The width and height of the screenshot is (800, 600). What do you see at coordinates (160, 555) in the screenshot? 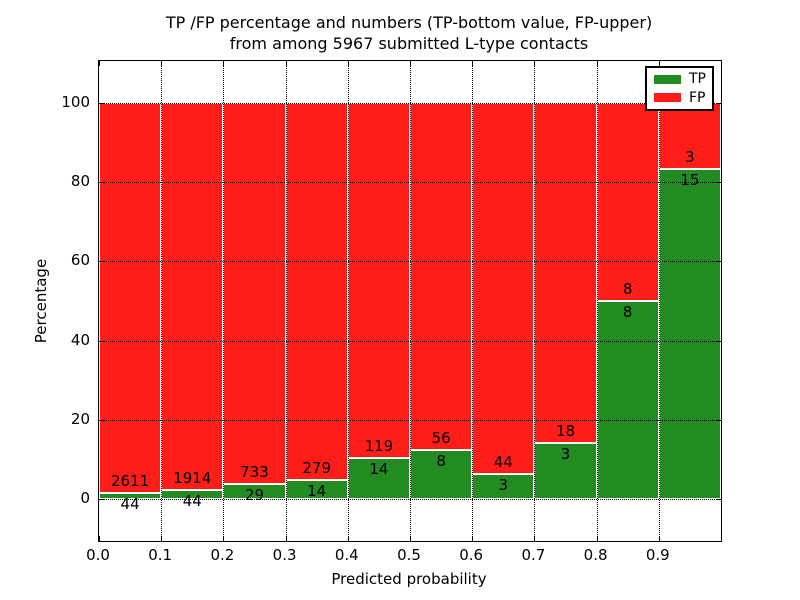
I see `x-tick-label: 0.1` at bounding box center [160, 555].